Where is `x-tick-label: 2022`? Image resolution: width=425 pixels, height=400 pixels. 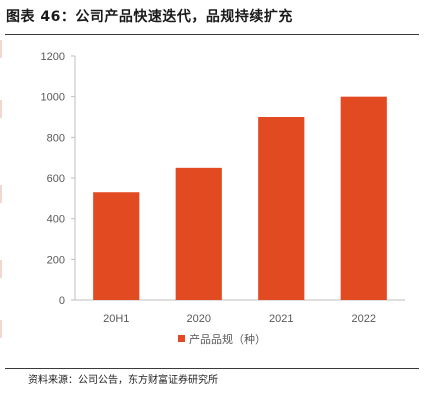 x-tick-label: 2022 is located at coordinates (364, 319).